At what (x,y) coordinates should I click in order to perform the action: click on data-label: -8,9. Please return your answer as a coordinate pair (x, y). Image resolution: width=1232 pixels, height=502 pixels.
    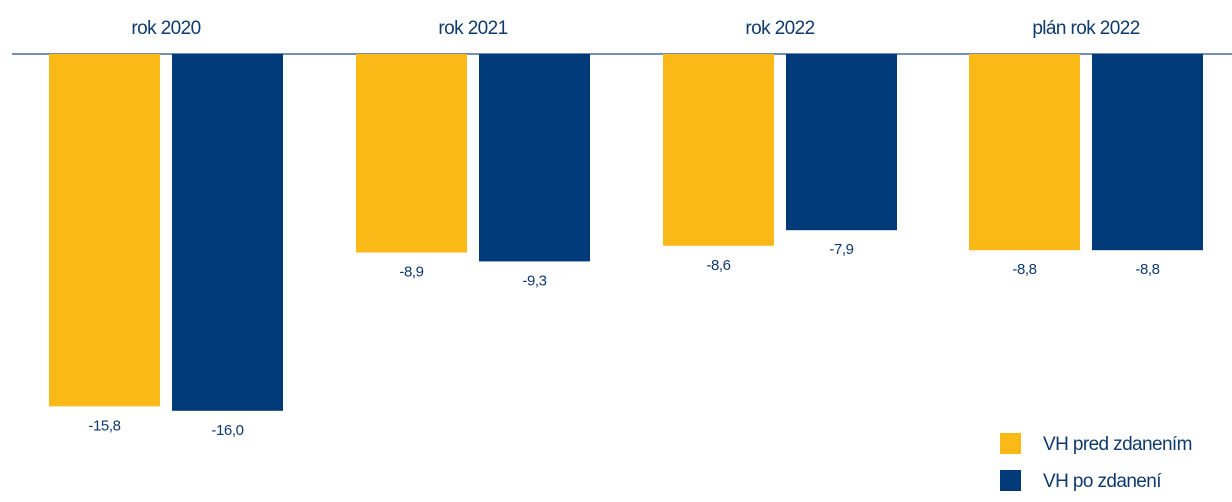
    Looking at the image, I should click on (411, 272).